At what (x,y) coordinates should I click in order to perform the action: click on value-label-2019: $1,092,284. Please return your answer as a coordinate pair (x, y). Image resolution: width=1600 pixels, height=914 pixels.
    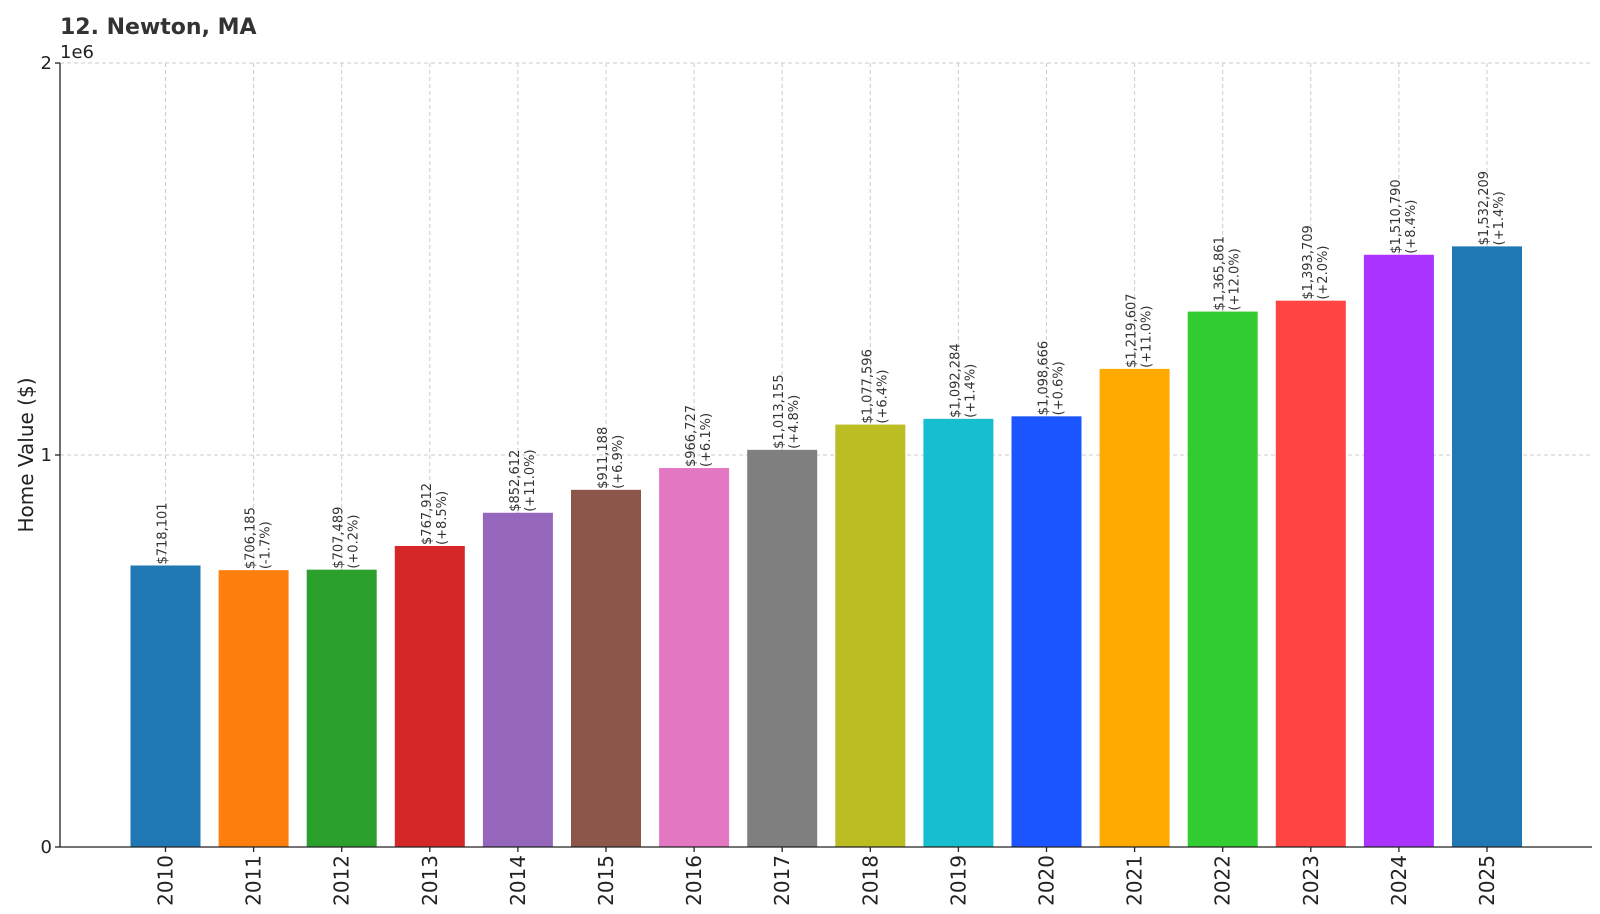
    Looking at the image, I should click on (955, 380).